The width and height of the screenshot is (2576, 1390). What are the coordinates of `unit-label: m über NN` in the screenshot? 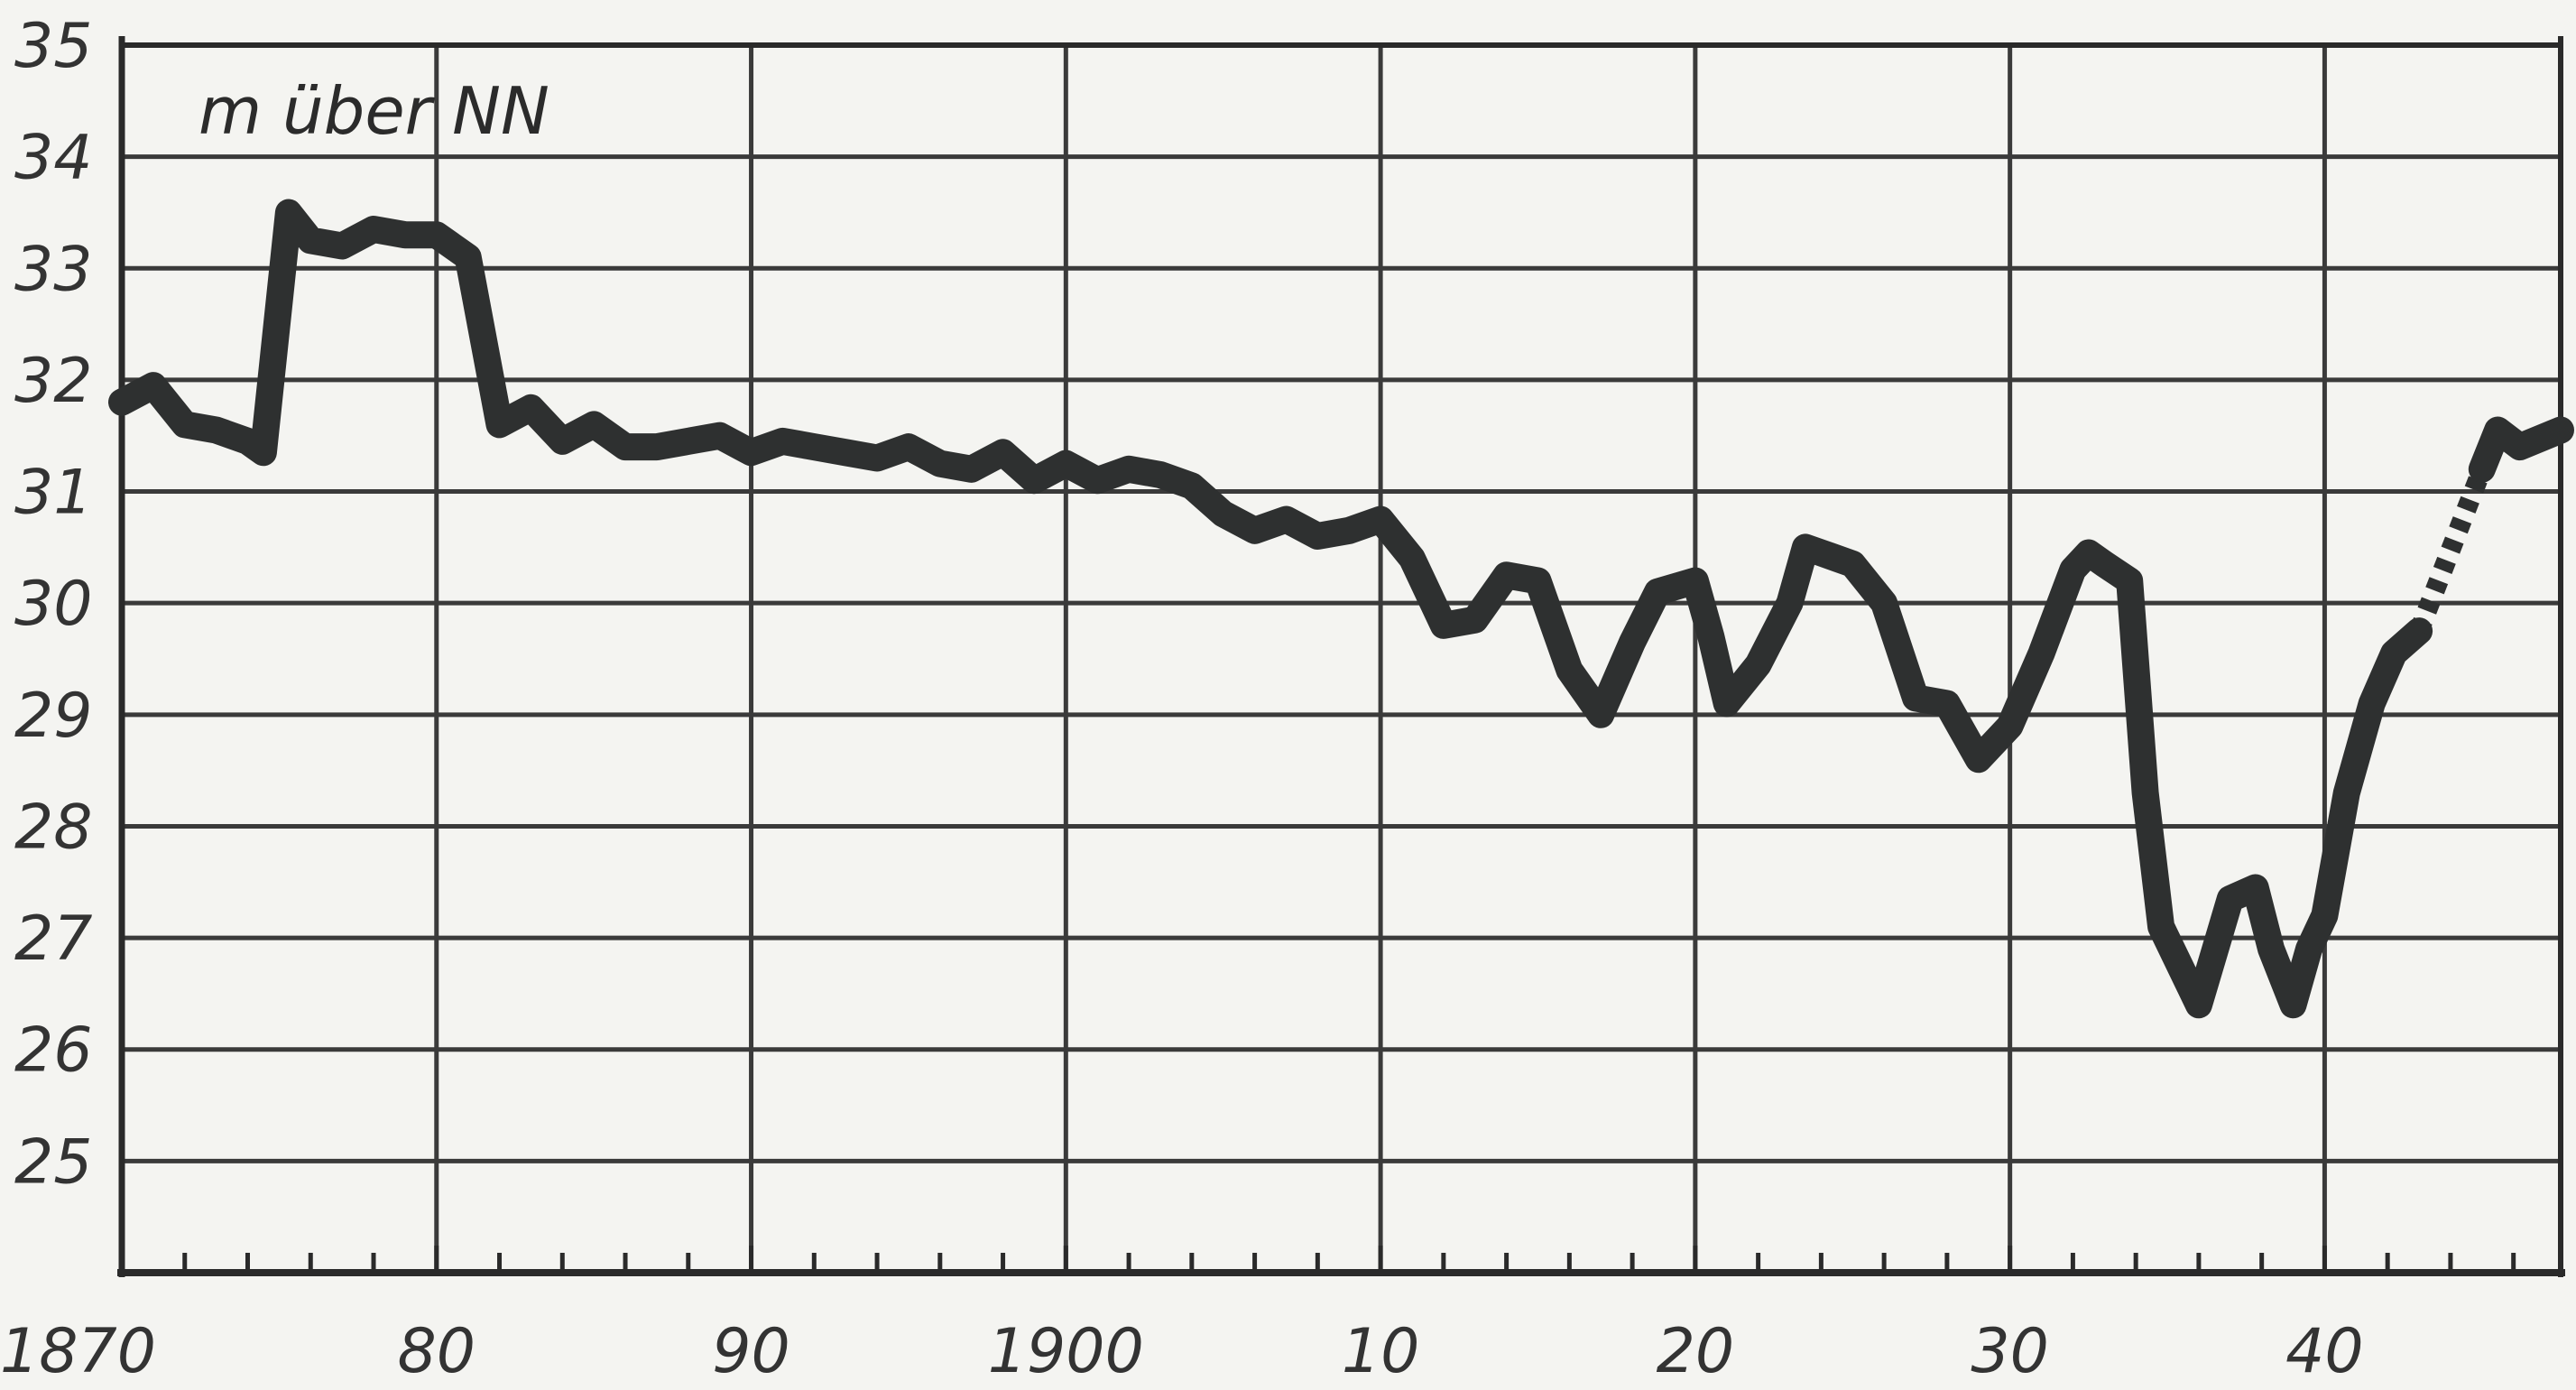 It's located at (374, 111).